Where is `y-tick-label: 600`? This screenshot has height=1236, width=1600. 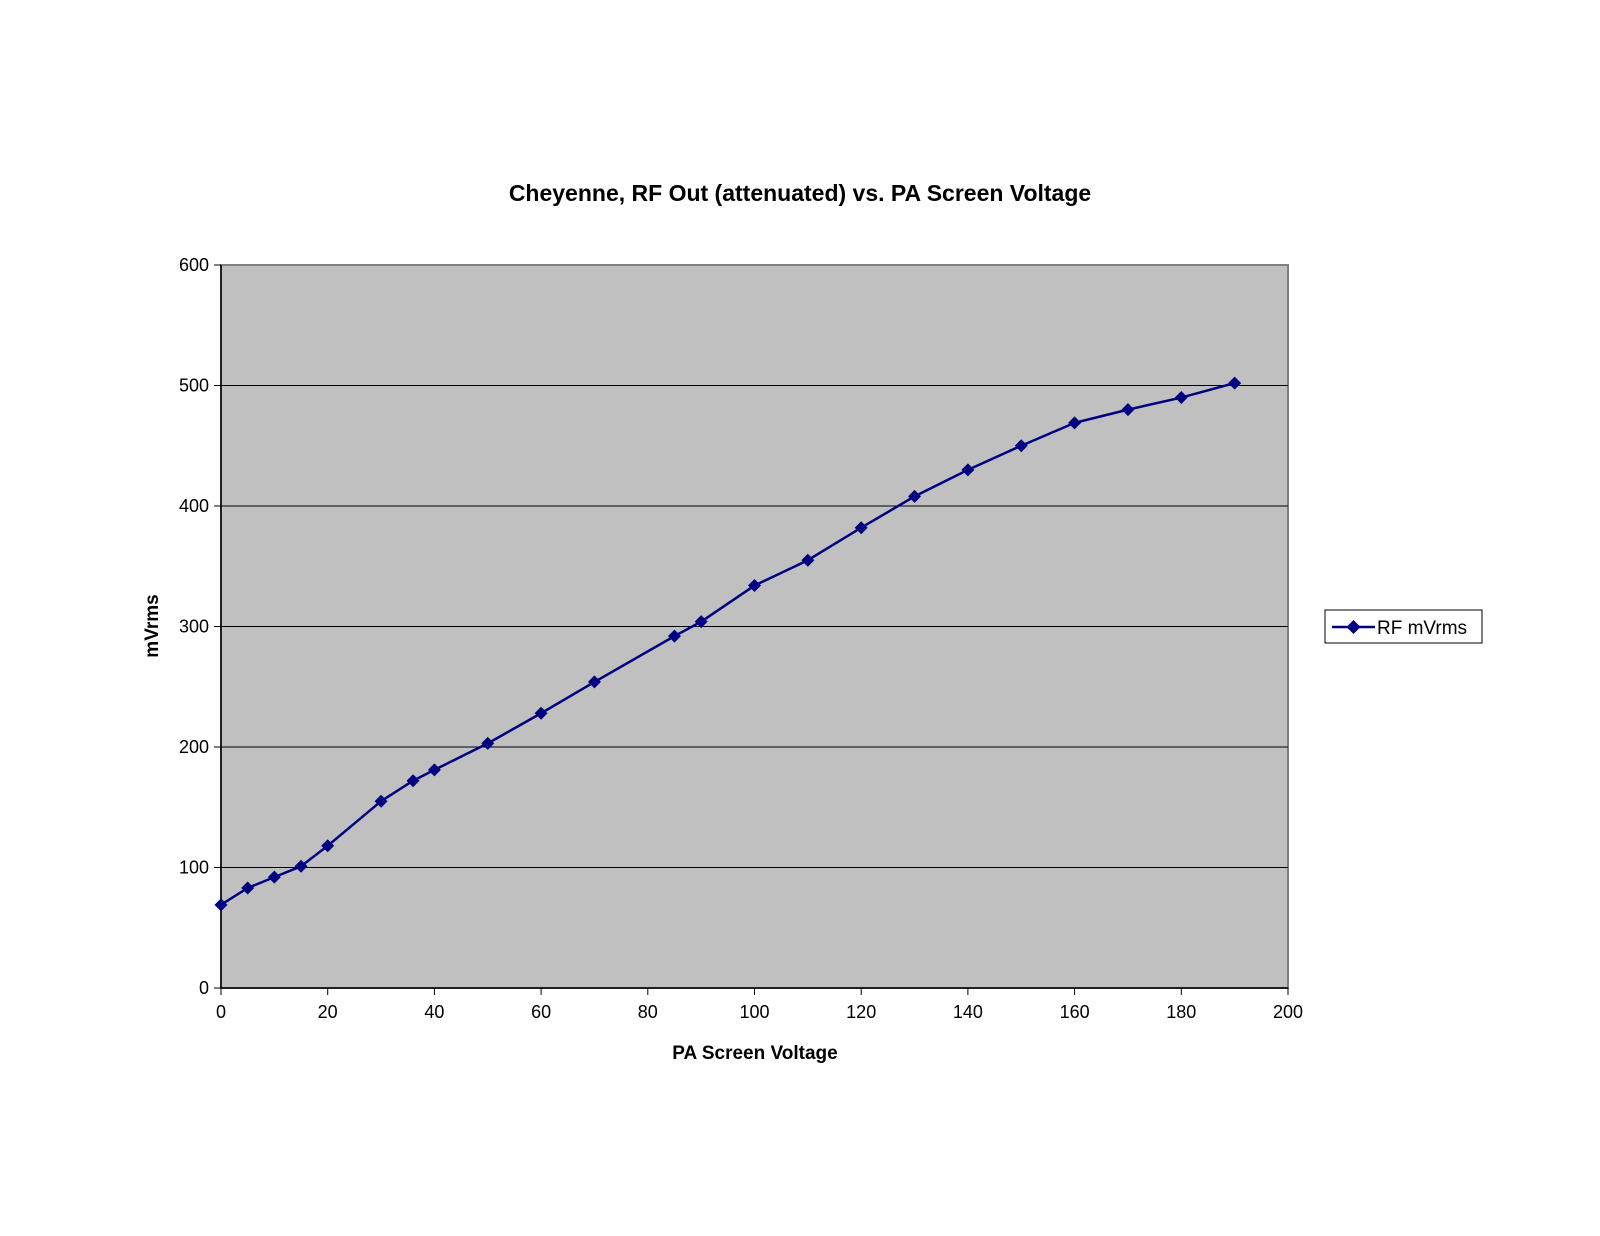 y-tick-label: 600 is located at coordinates (194, 265).